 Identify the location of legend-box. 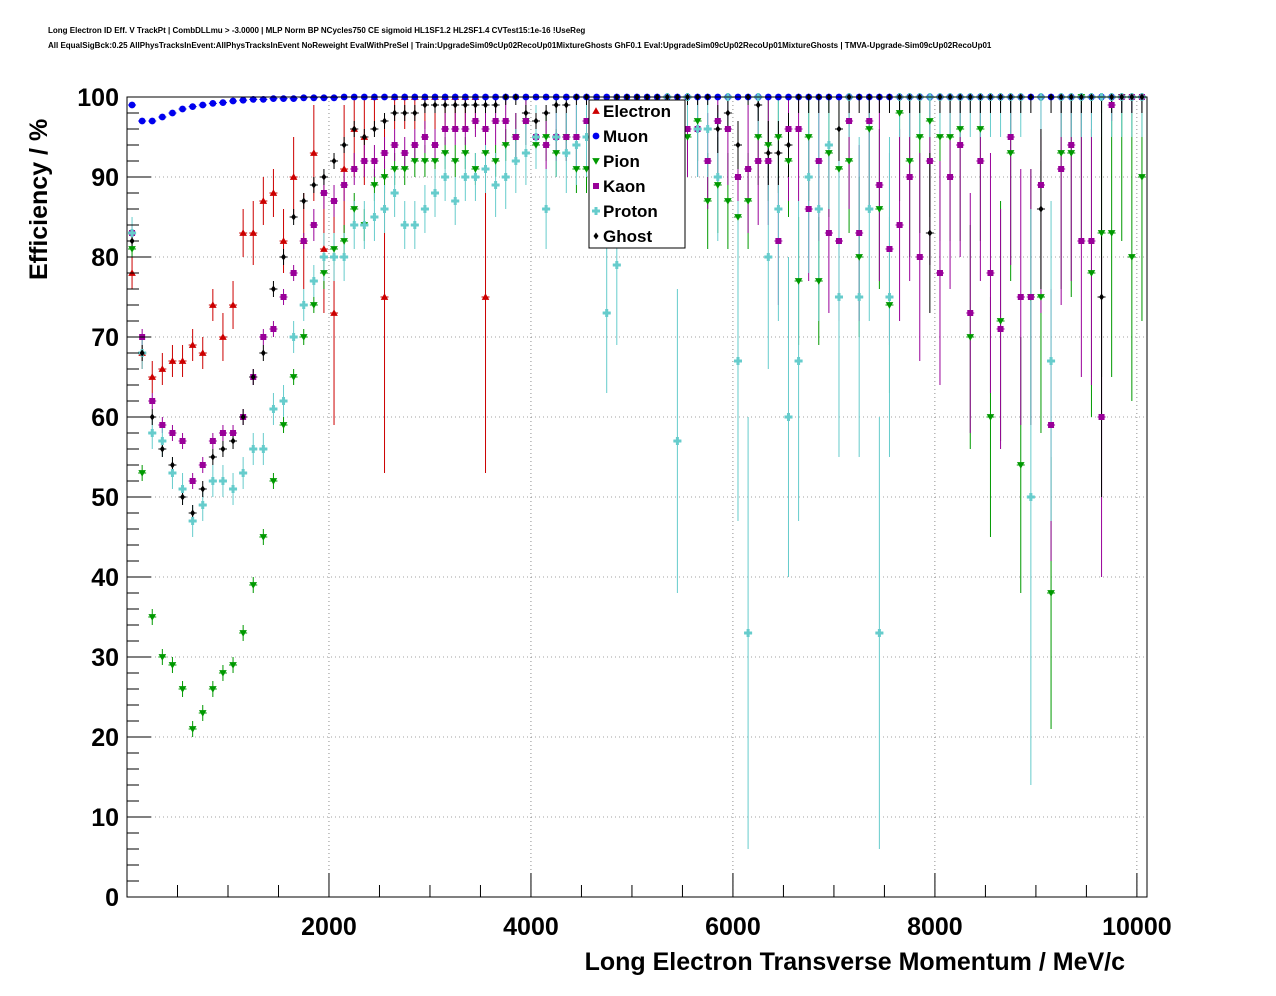
(637, 174).